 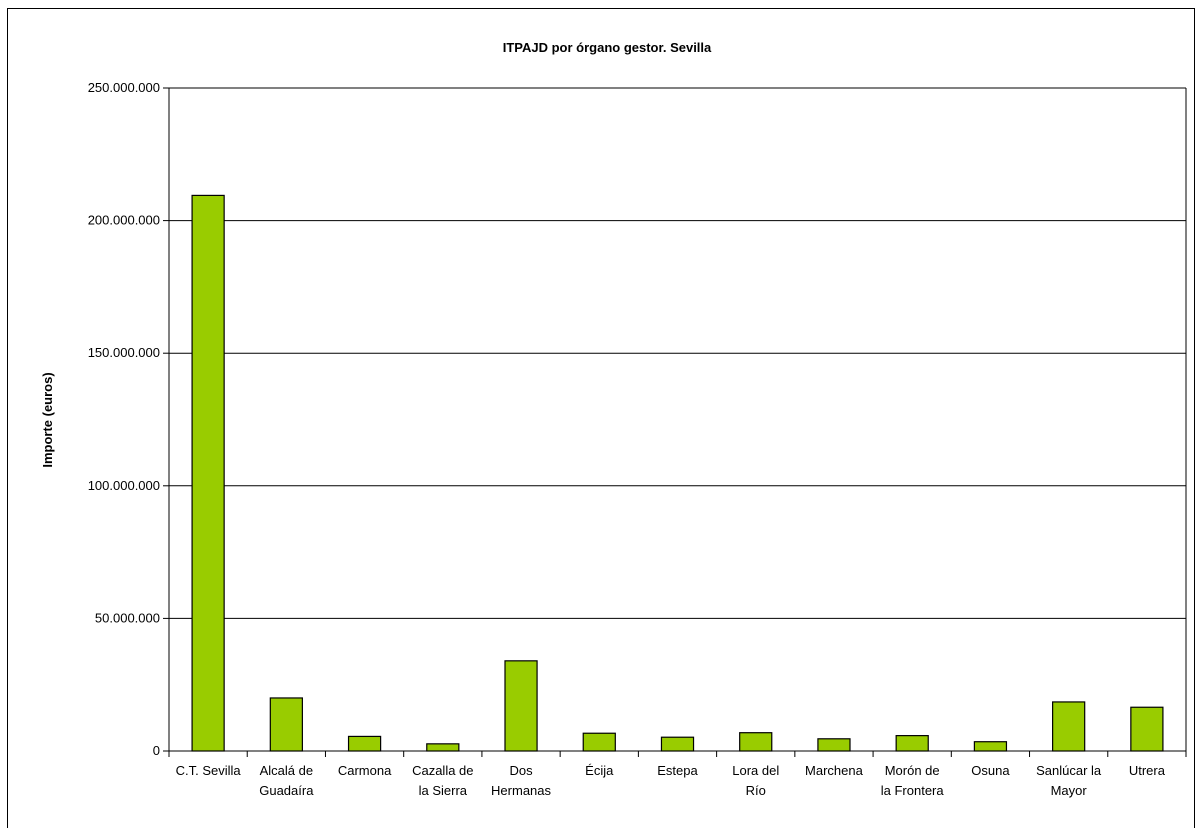 I want to click on x-category-label-line: Utrera, so click(x=1147, y=770).